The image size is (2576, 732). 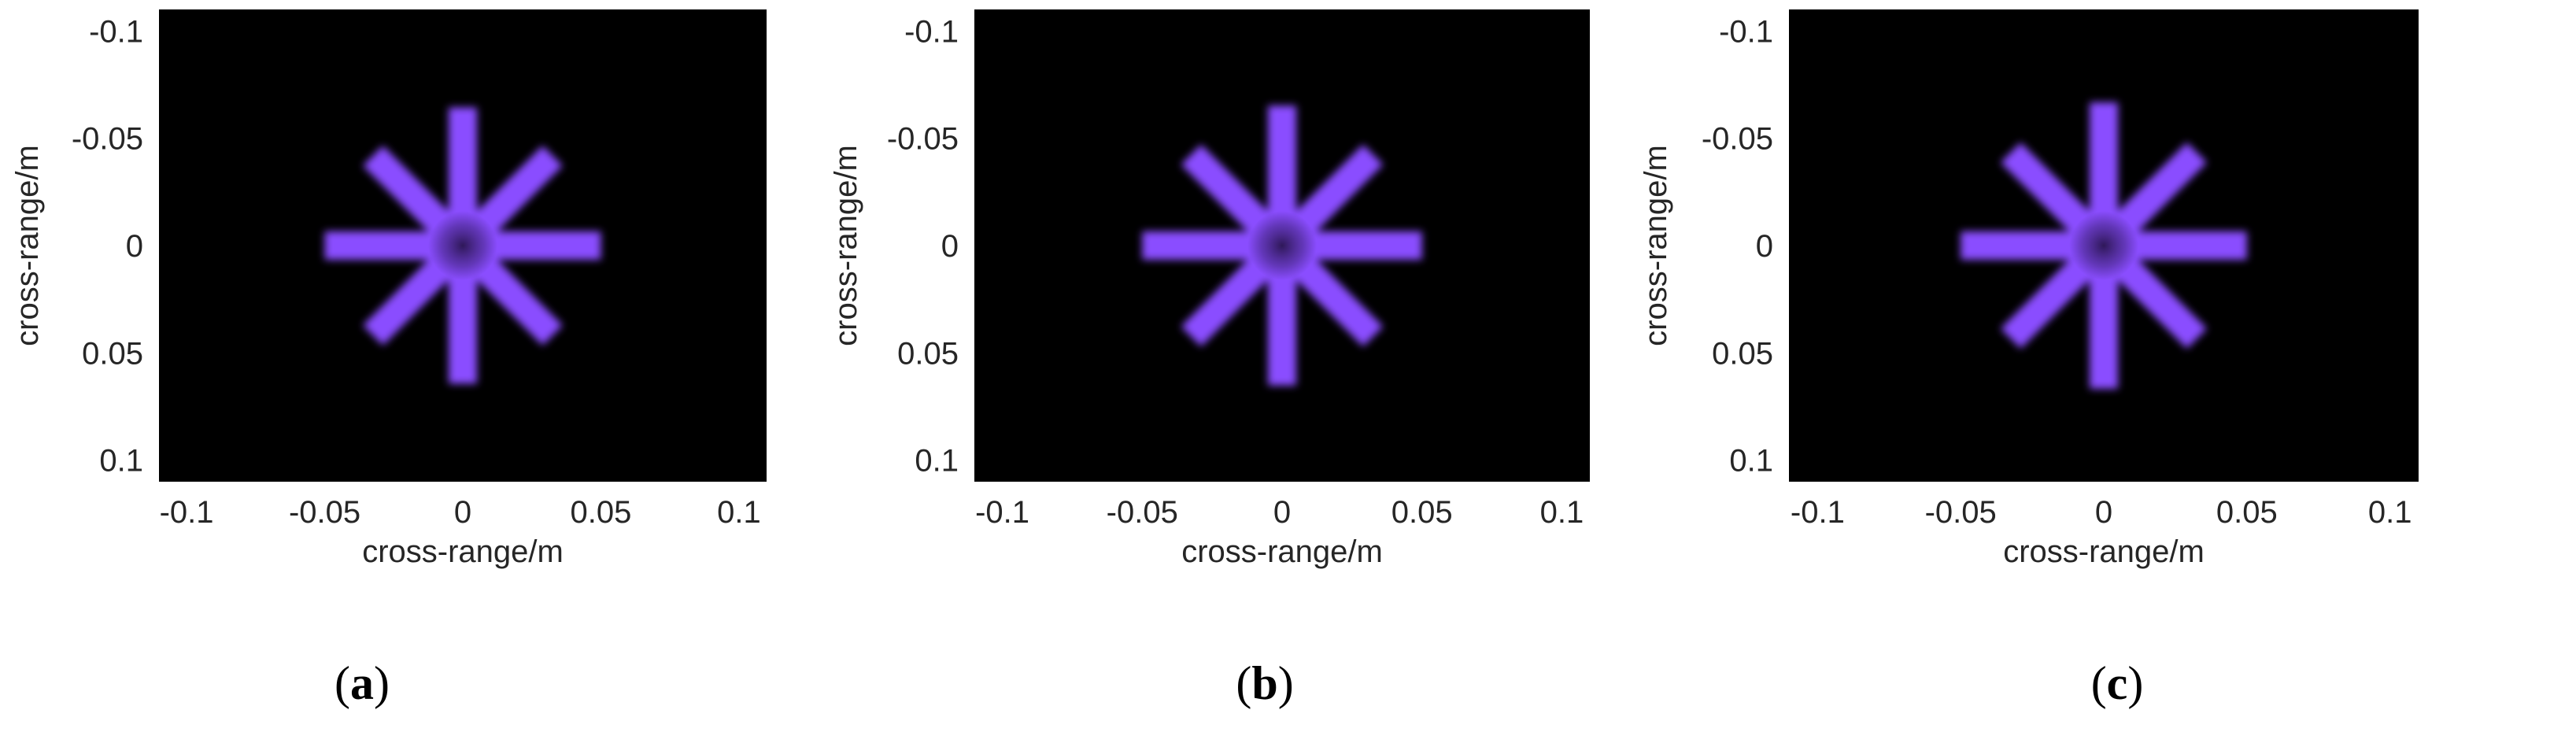 What do you see at coordinates (1264, 683) in the screenshot?
I see `panel-label: (b)` at bounding box center [1264, 683].